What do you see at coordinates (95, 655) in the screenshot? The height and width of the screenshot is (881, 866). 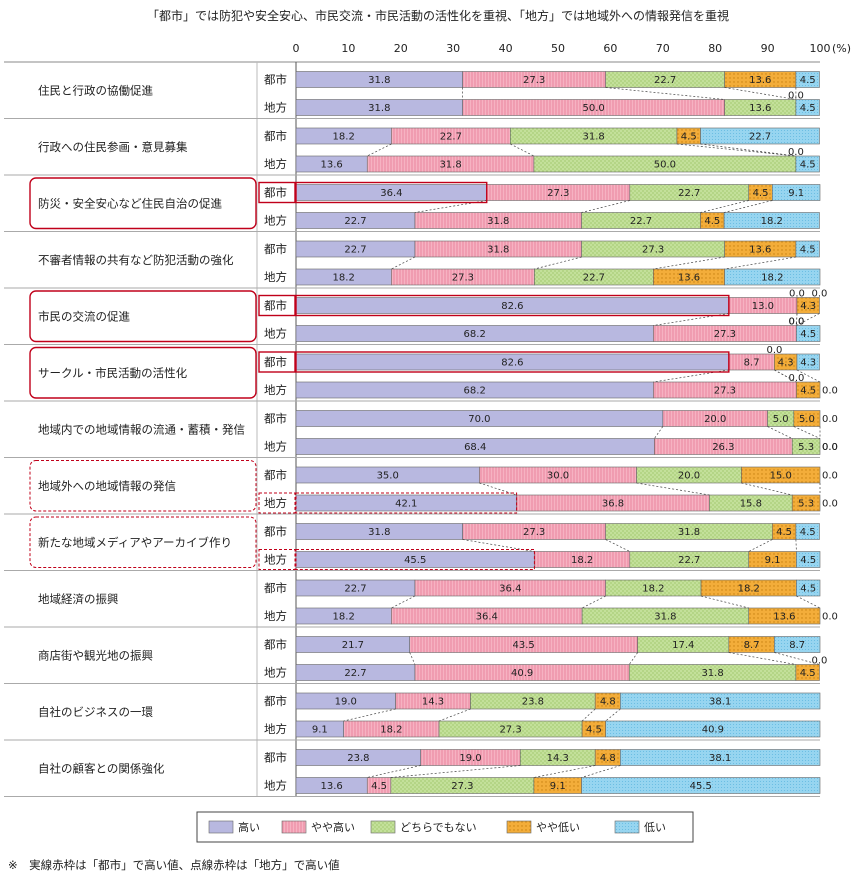 I see `category-label: 商店街や観光地の振興` at bounding box center [95, 655].